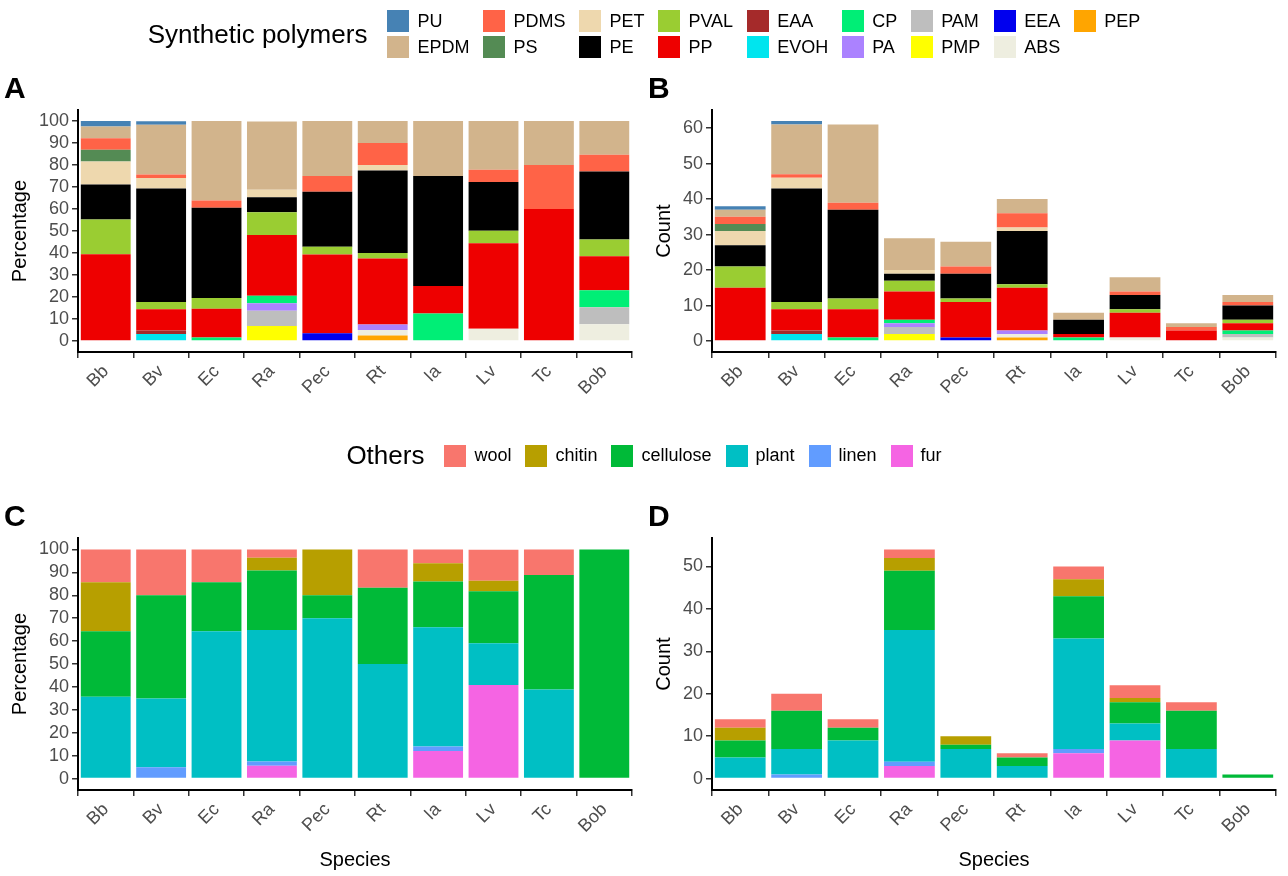  I want to click on legend-label: fur, so click(931, 455).